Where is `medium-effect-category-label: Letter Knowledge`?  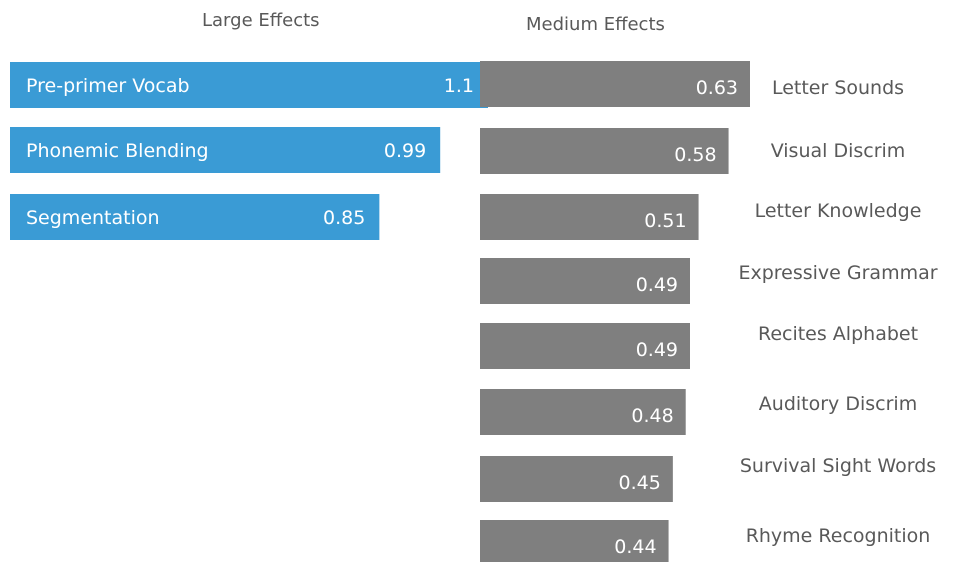
medium-effect-category-label: Letter Knowledge is located at coordinates (838, 211).